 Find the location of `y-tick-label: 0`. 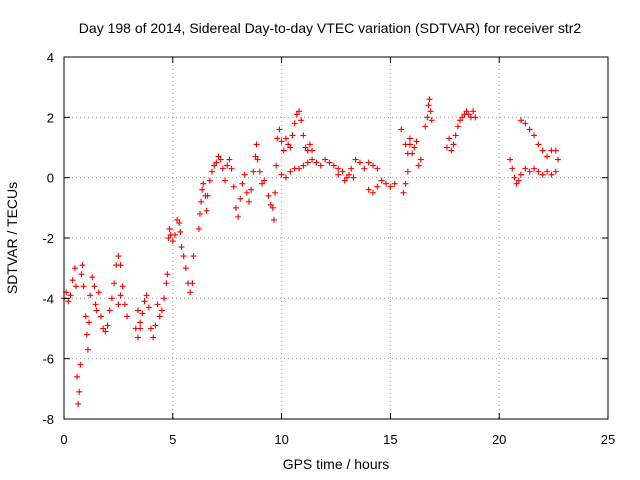

y-tick-label: 0 is located at coordinates (50, 178).